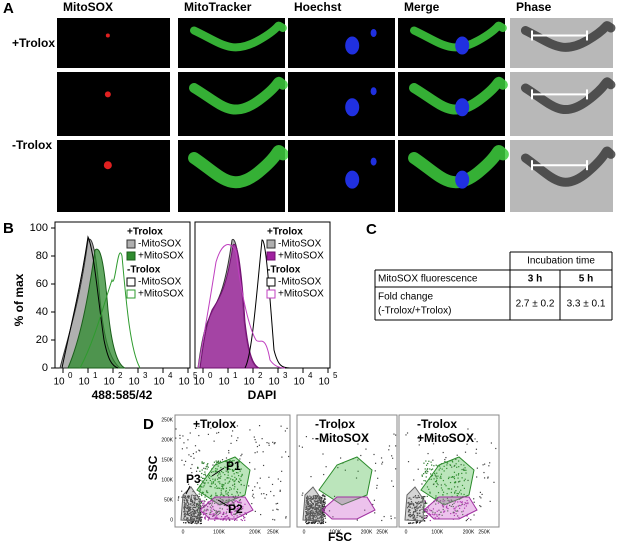 This screenshot has height=547, width=617. What do you see at coordinates (144, 270) in the screenshot?
I see `legend-group: -Trolox` at bounding box center [144, 270].